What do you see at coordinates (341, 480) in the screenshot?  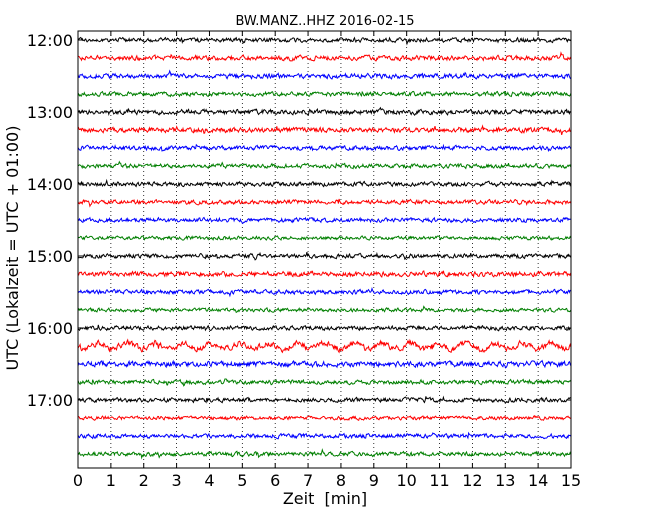 I see `x-tick-label: 8` at bounding box center [341, 480].